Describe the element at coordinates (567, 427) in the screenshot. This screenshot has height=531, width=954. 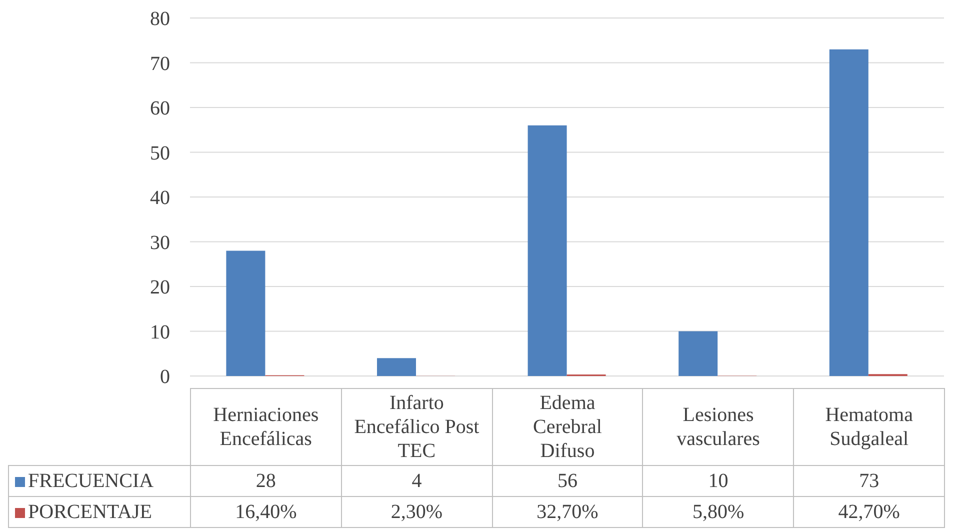
I see `x-tick-label: Edema Cerebral Difuso` at that location.